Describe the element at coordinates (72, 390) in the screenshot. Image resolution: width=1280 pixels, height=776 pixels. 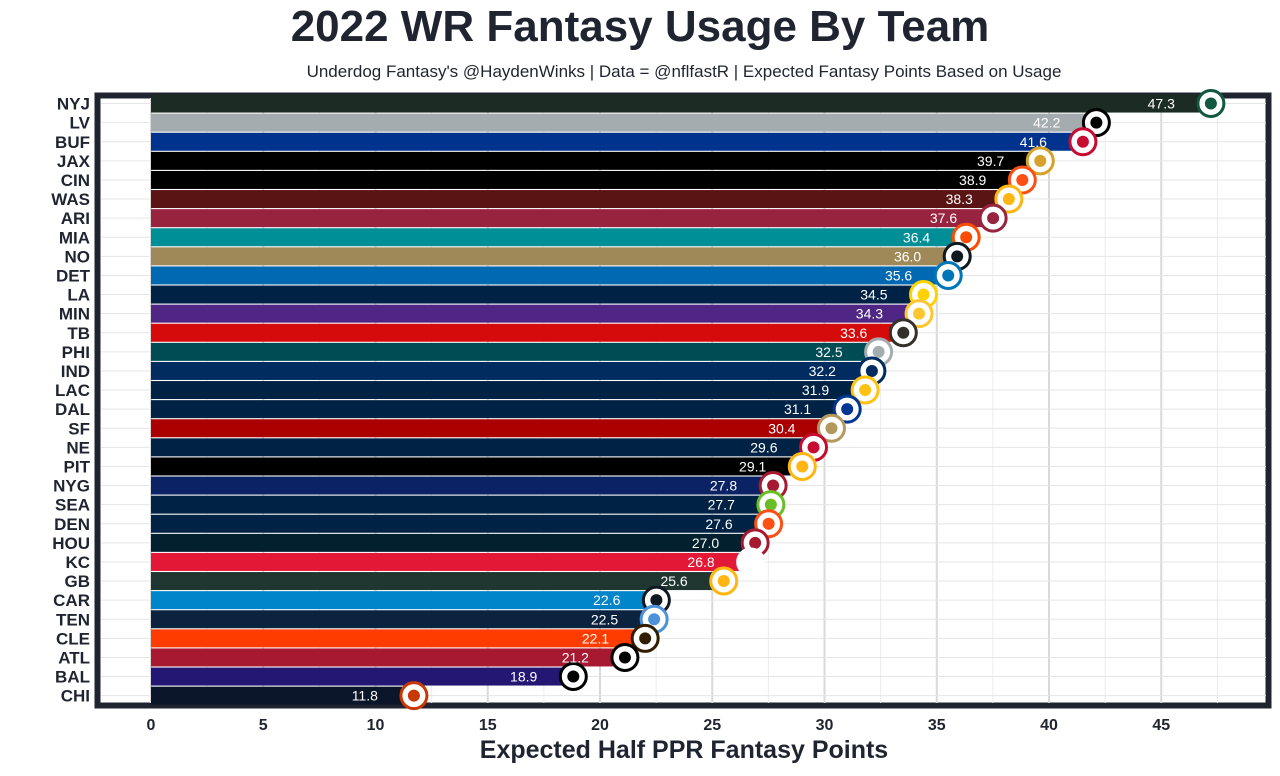
I see `y-tick-label: LAC` at that location.